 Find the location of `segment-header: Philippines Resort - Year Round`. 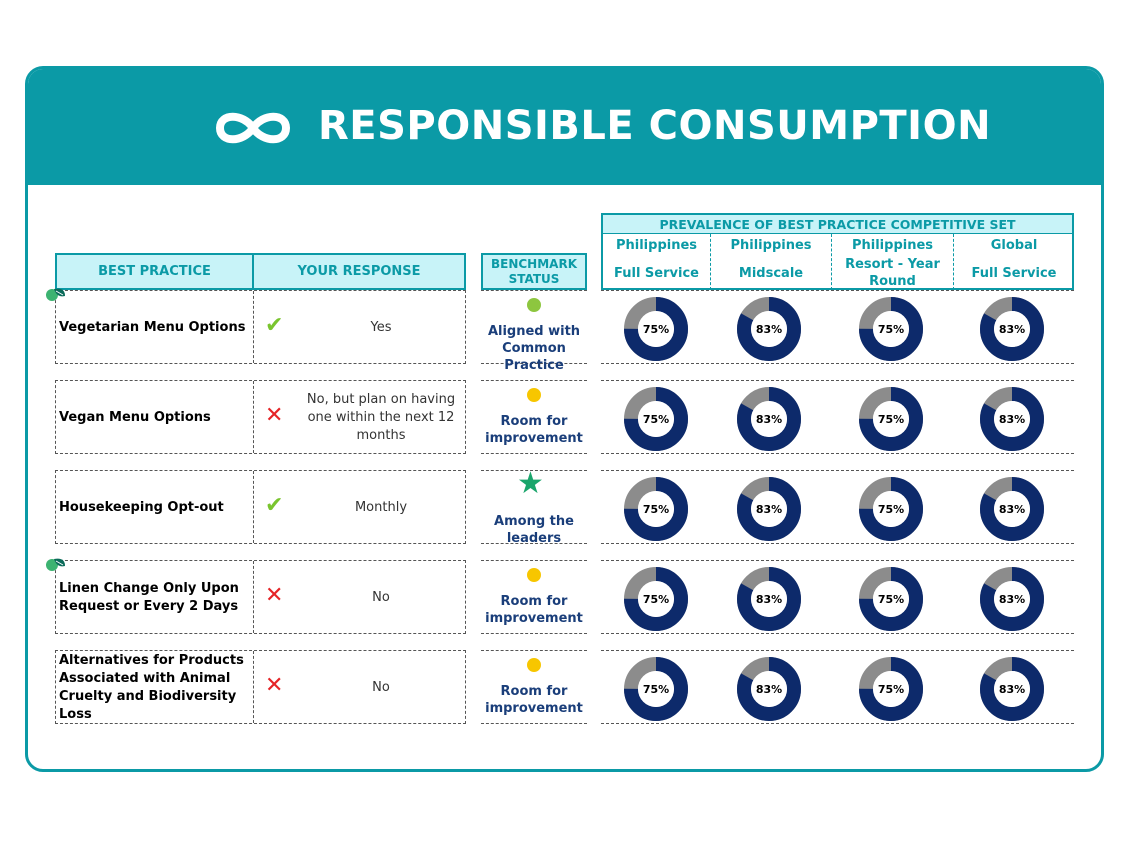

segment-header: Philippines Resort - Year Round is located at coordinates (892, 262).